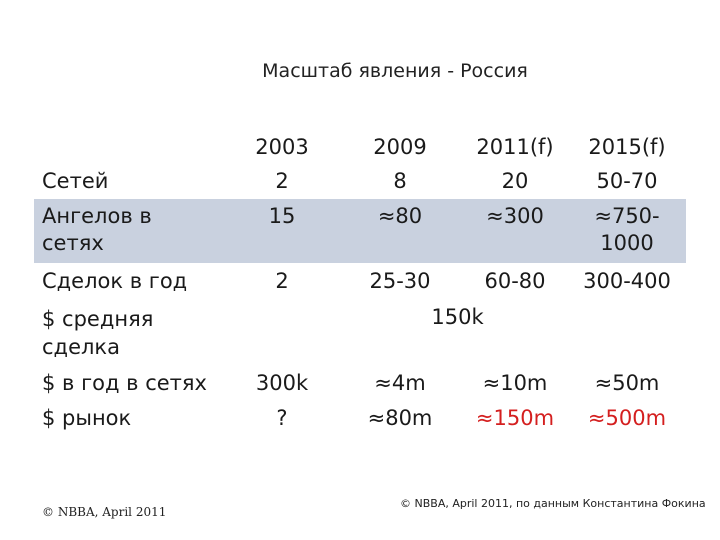 The width and height of the screenshot is (720, 540). Describe the element at coordinates (515, 281) in the screenshot. I see `deals-2011: 60-80` at that location.